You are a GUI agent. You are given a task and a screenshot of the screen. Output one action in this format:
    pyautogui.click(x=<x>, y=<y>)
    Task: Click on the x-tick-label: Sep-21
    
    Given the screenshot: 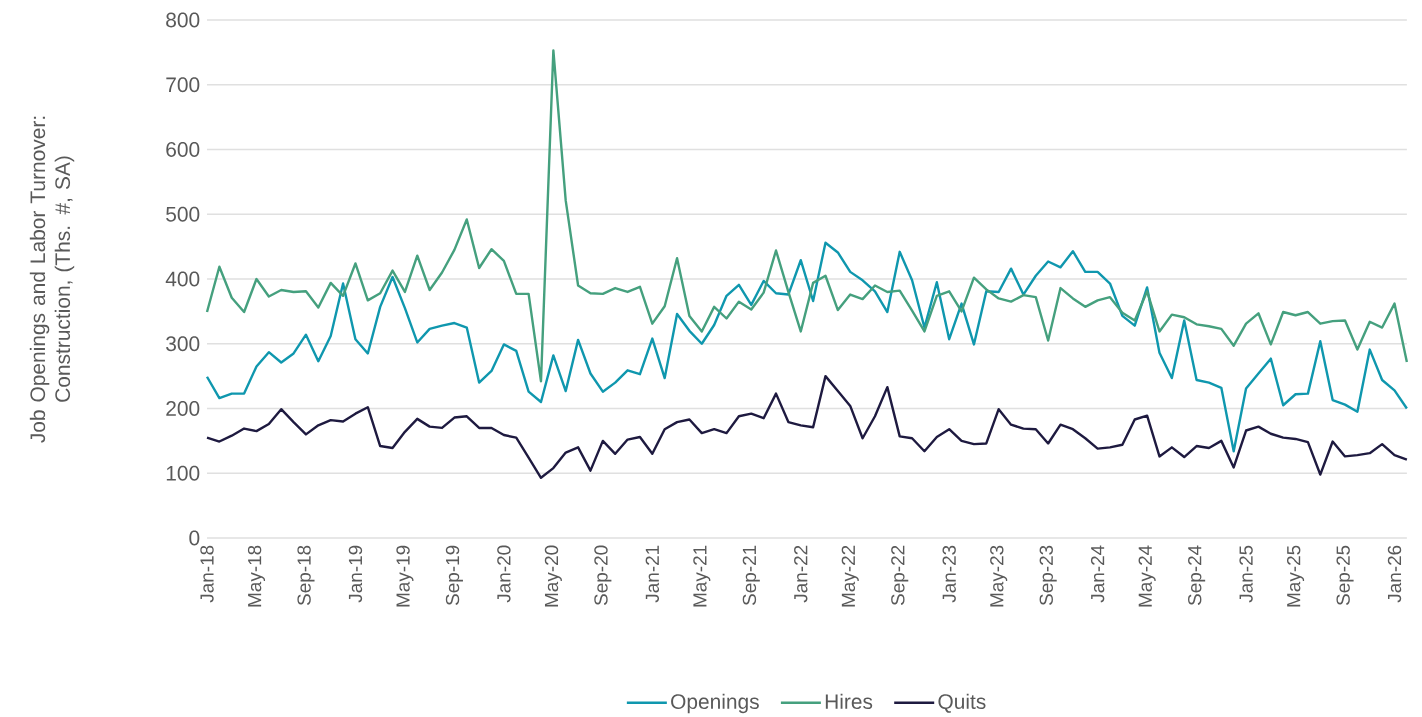 What is the action you would take?
    pyautogui.click(x=751, y=575)
    